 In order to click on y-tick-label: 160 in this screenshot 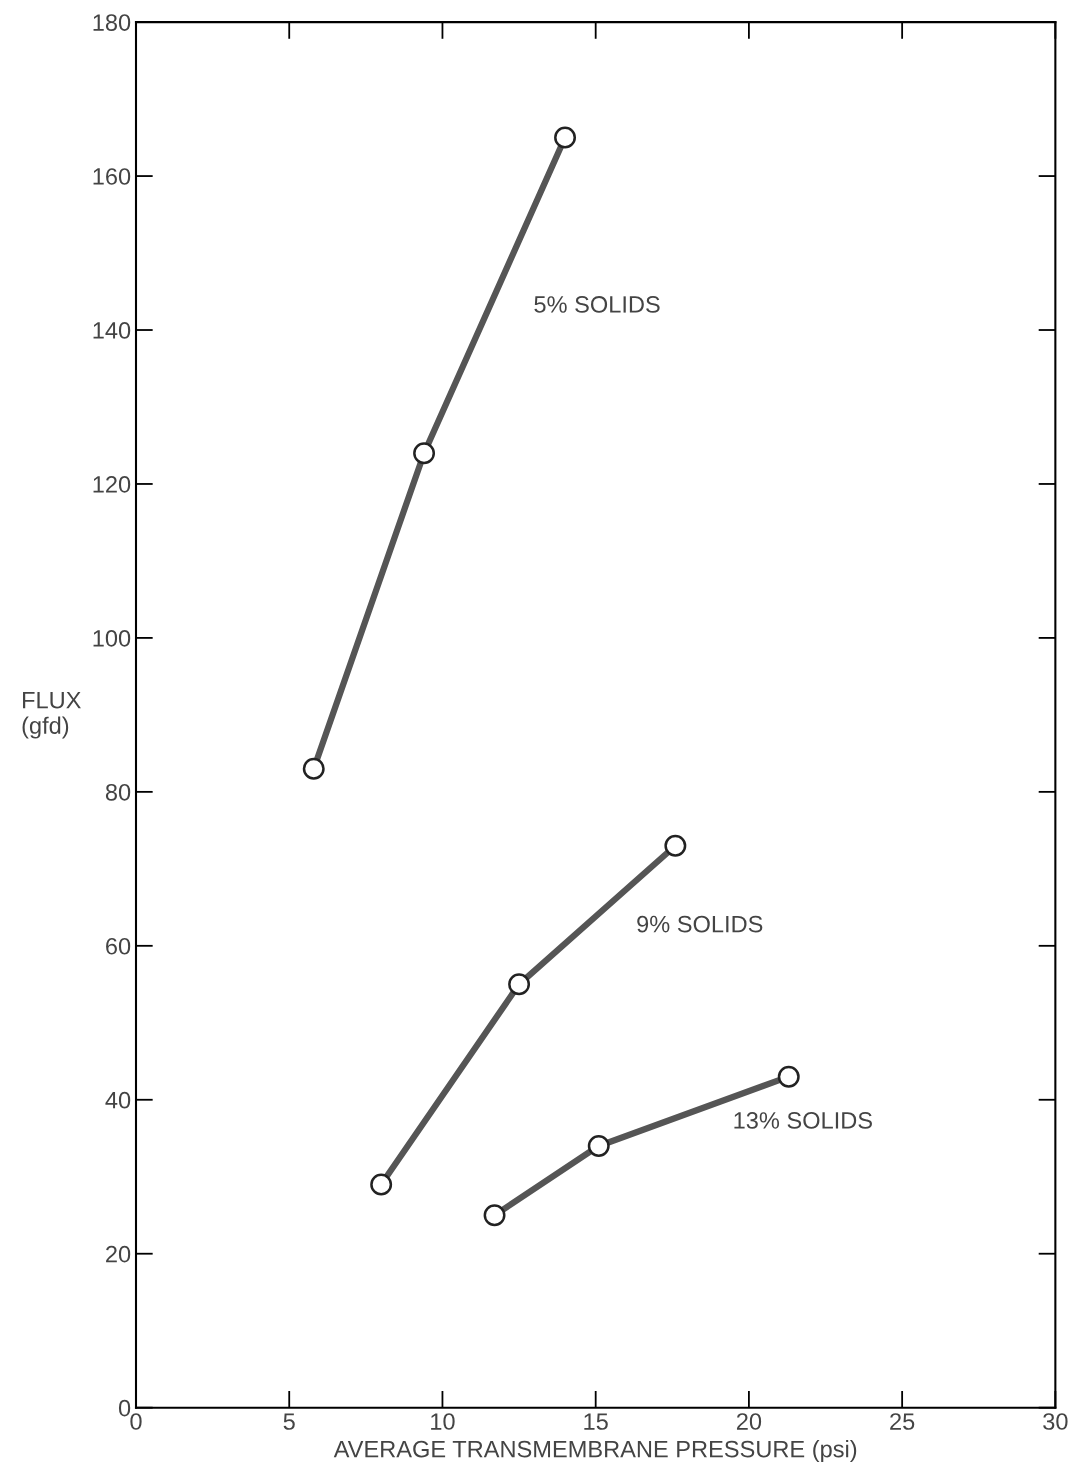, I will do `click(112, 176)`.